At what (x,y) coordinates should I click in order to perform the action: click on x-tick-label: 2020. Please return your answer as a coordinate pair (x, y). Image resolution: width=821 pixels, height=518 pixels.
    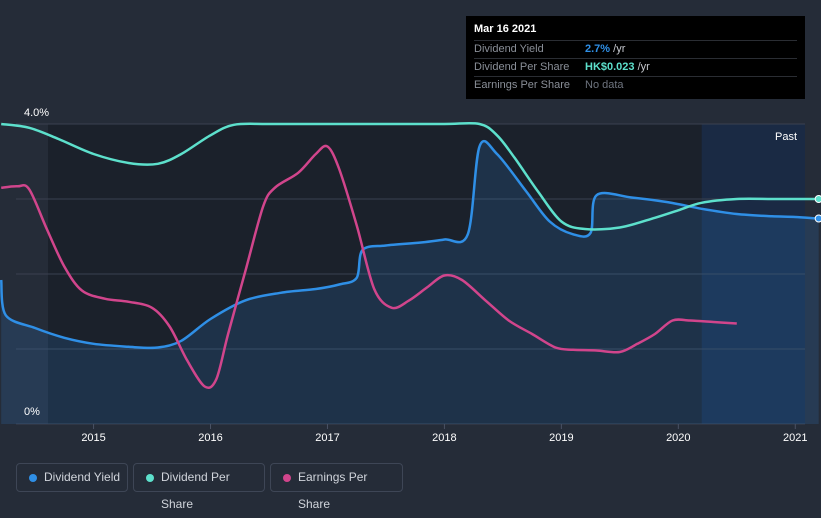
    Looking at the image, I should click on (678, 438).